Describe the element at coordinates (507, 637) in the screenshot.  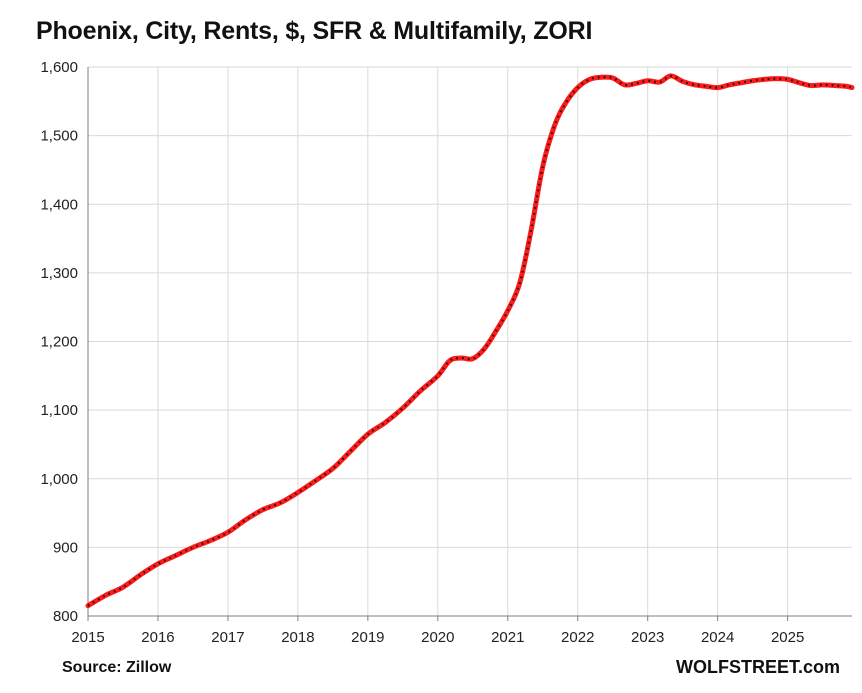
I see `x-tick-label: 2021` at that location.